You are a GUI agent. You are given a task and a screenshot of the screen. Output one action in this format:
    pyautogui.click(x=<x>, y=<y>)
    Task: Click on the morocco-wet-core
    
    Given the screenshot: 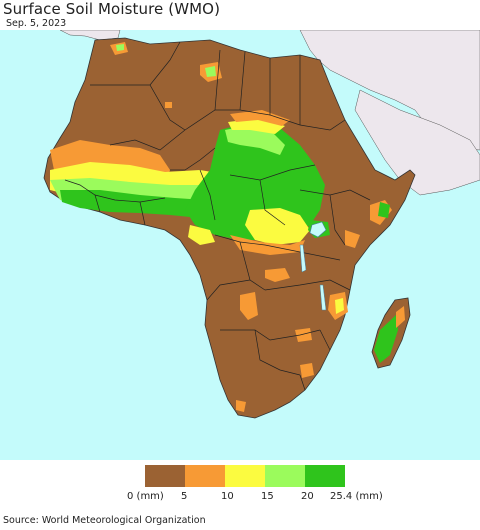 What is the action you would take?
    pyautogui.click(x=120, y=47)
    